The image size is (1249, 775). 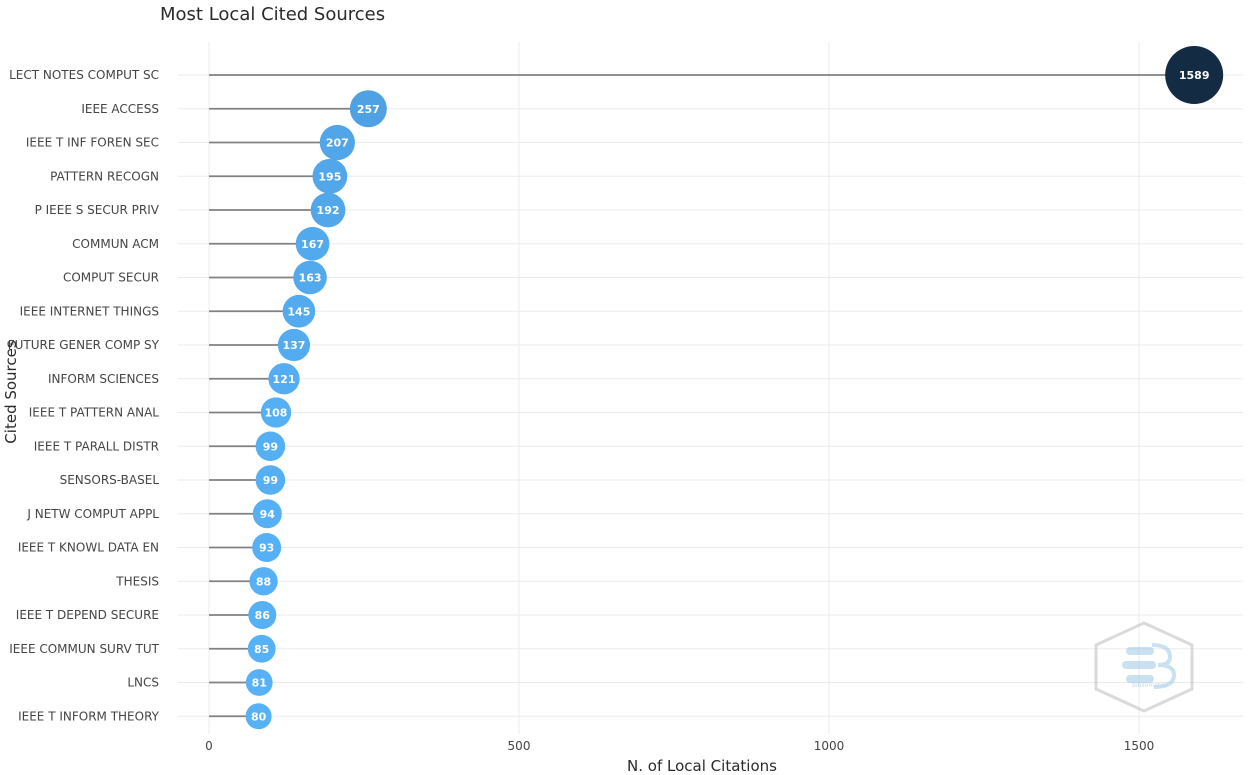 What do you see at coordinates (96, 446) in the screenshot?
I see `y-tick-label: IEEE T PARALL DISTR` at bounding box center [96, 446].